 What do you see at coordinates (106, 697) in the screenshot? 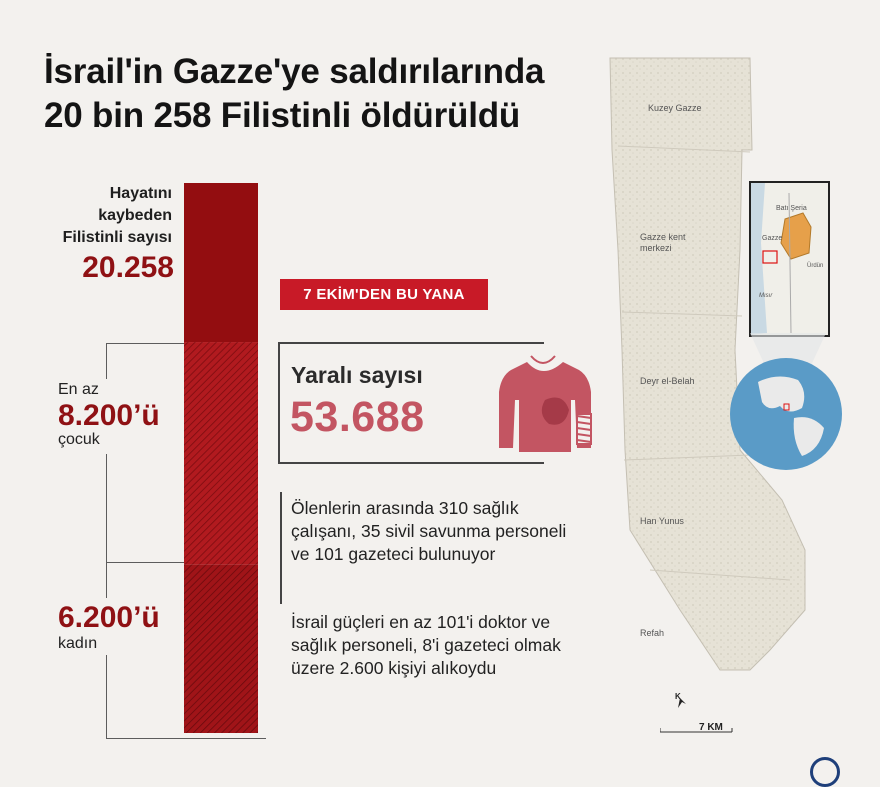
I see `bracket-women-vert-bottom` at bounding box center [106, 697].